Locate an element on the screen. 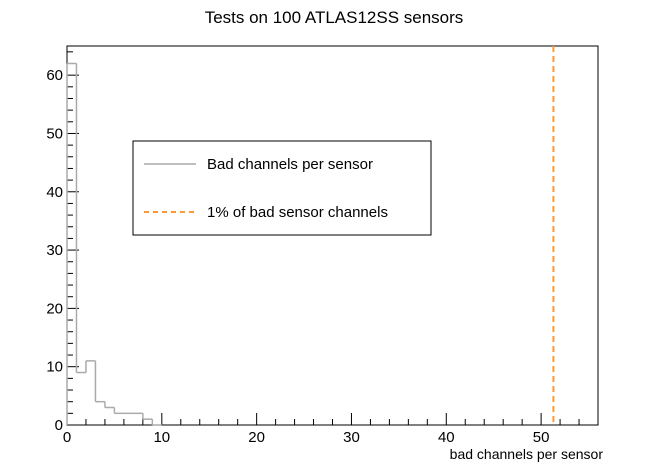 The width and height of the screenshot is (664, 472). x-tick-label: 10 is located at coordinates (161, 437).